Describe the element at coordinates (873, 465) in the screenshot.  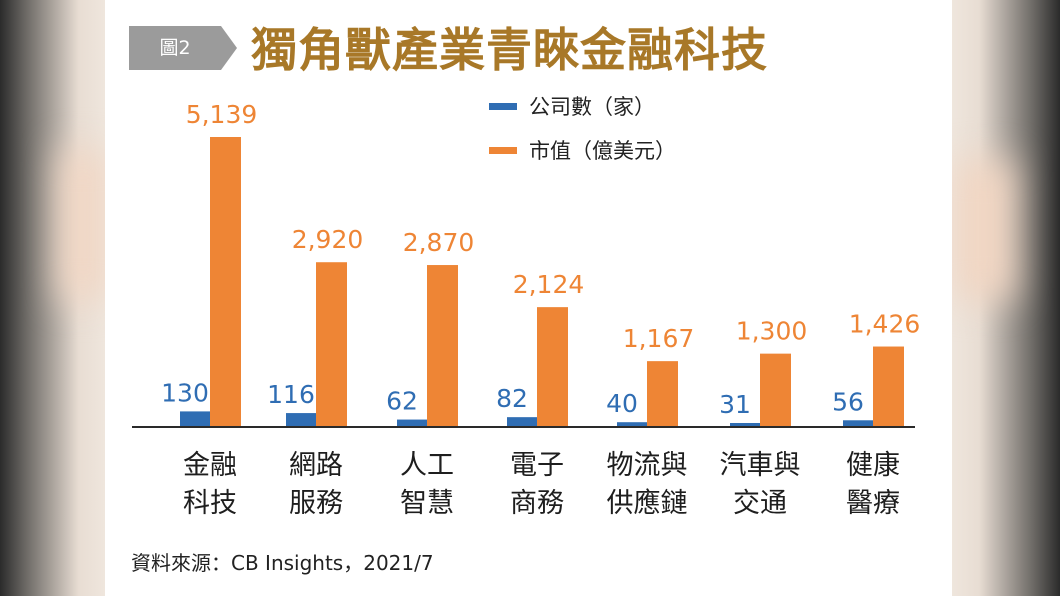
I see `x-tick-label-7-line-1: 健康` at that location.